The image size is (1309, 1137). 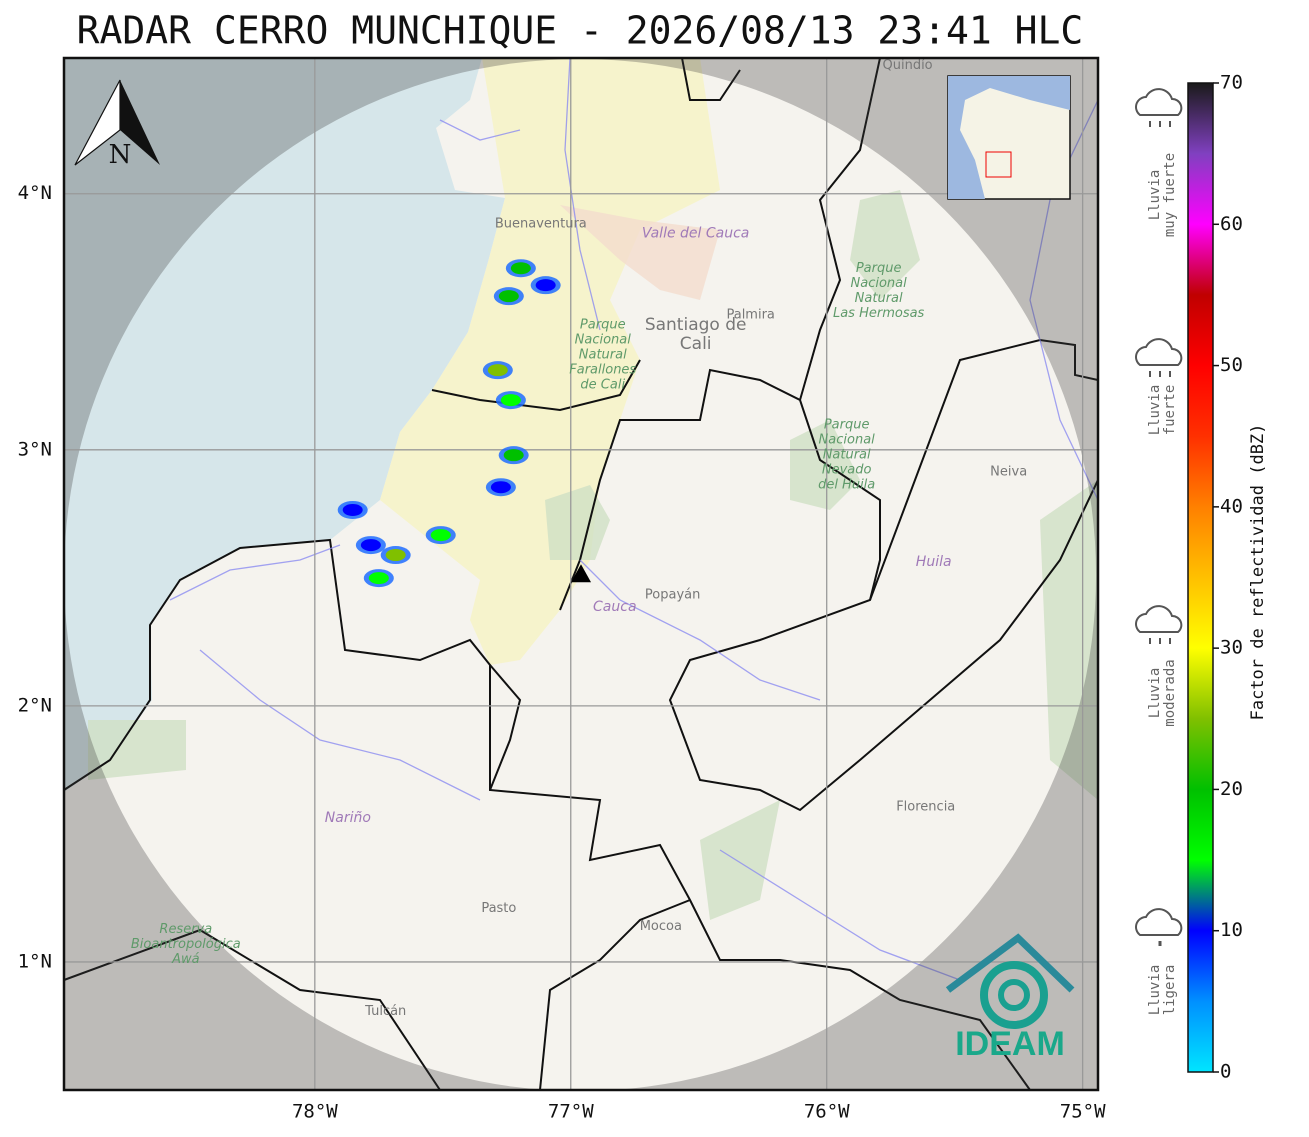 I want to click on colorbar-tick-label: 20, so click(x=1231, y=789).